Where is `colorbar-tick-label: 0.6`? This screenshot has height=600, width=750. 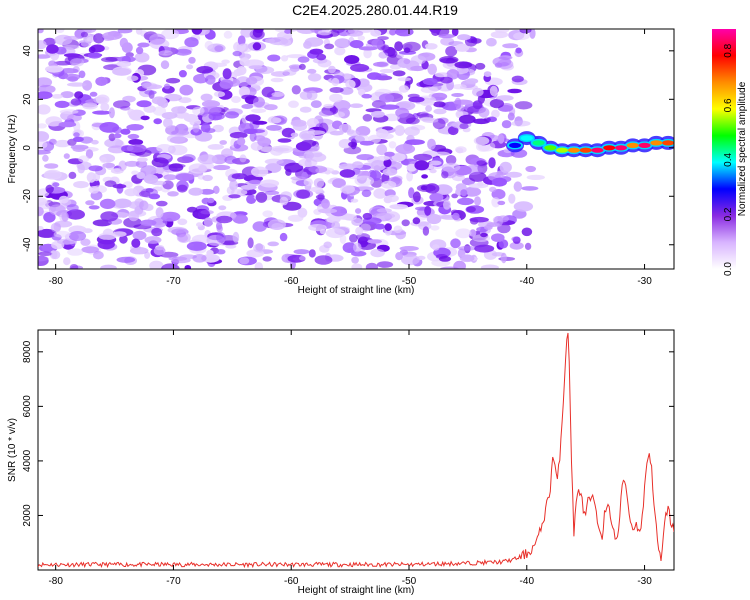 colorbar-tick-label: 0.6 is located at coordinates (728, 105).